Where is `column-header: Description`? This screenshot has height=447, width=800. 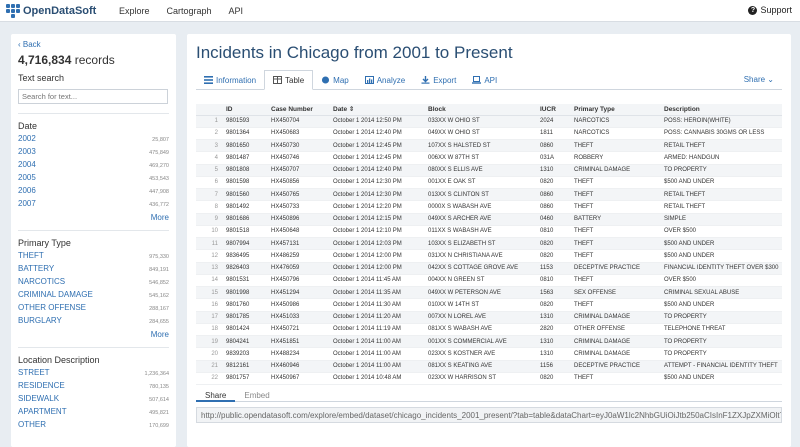
column-header: Description is located at coordinates (721, 110).